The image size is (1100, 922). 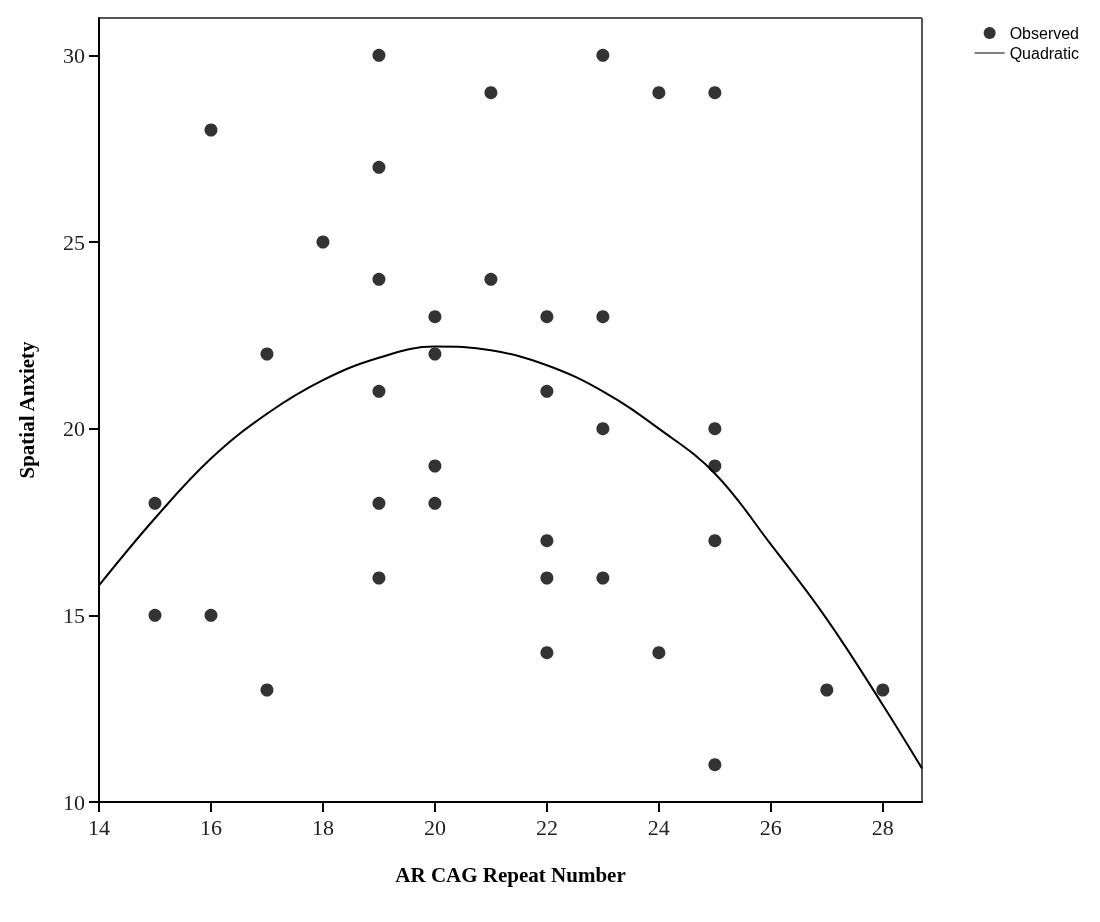 I want to click on y-tick-label: 25, so click(x=74, y=242).